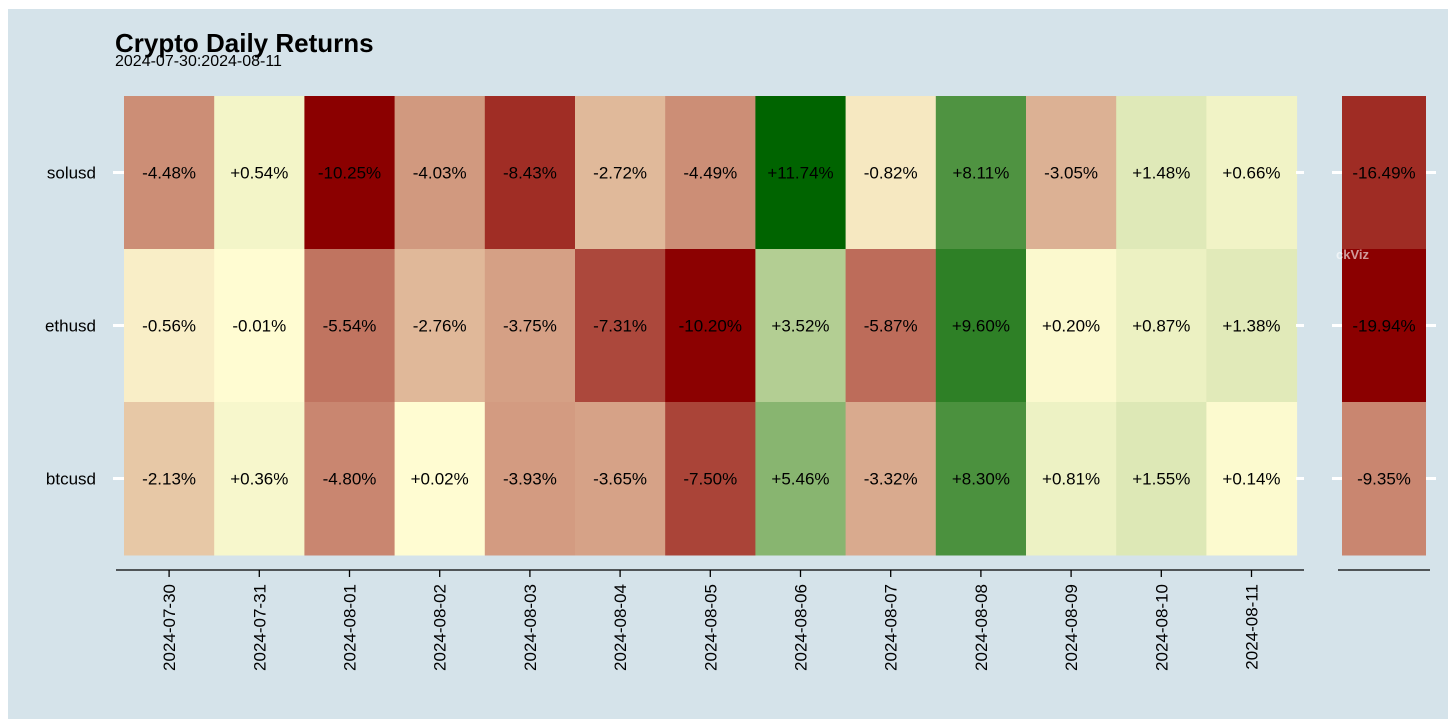 The width and height of the screenshot is (1456, 728). What do you see at coordinates (530, 627) in the screenshot?
I see `x-tick-label: 2024-08-03` at bounding box center [530, 627].